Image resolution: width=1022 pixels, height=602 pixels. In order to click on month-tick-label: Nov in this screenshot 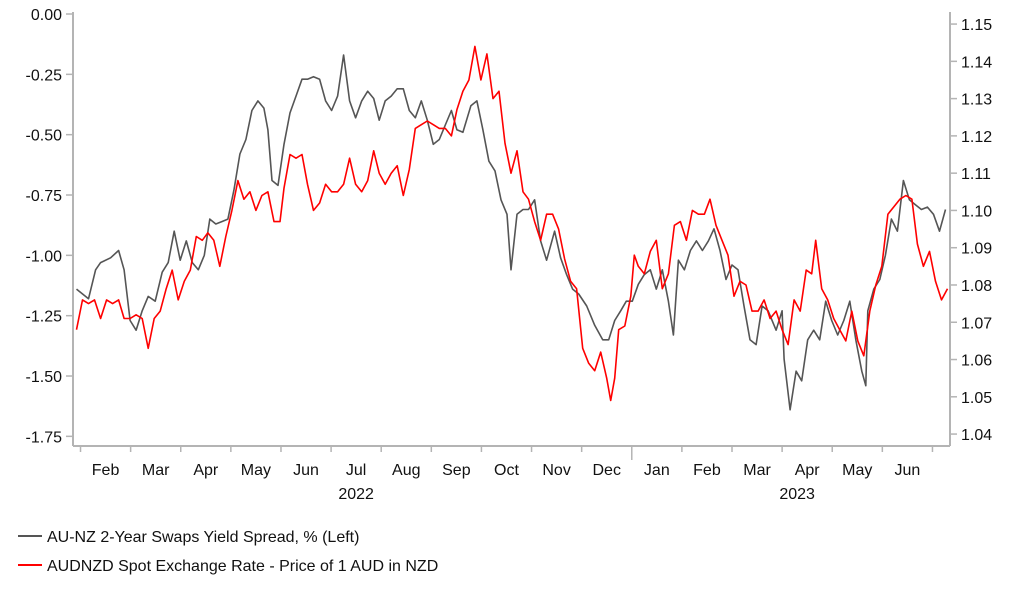, I will do `click(556, 470)`.